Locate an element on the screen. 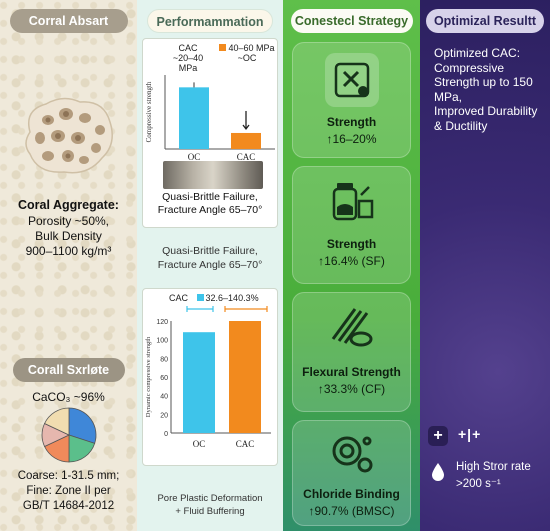 The width and height of the screenshot is (550, 531). grading-line-2: Fine: Zone II per is located at coordinates (68, 491).